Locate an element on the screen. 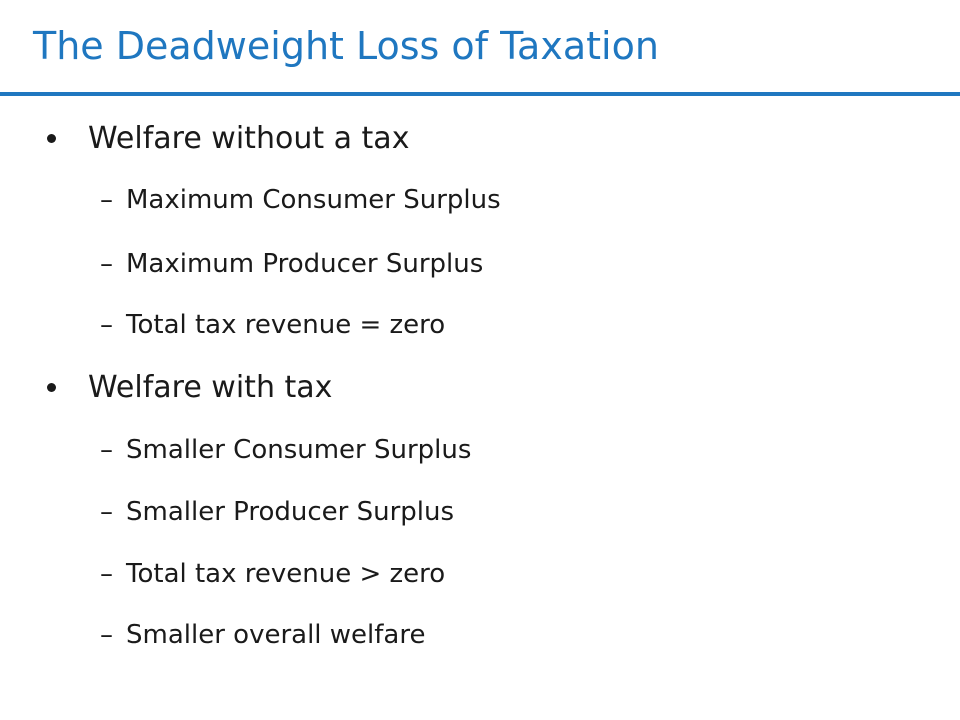 This screenshot has width=960, height=720. sub-bullet-text: Maximum Consumer Surplus is located at coordinates (313, 200).